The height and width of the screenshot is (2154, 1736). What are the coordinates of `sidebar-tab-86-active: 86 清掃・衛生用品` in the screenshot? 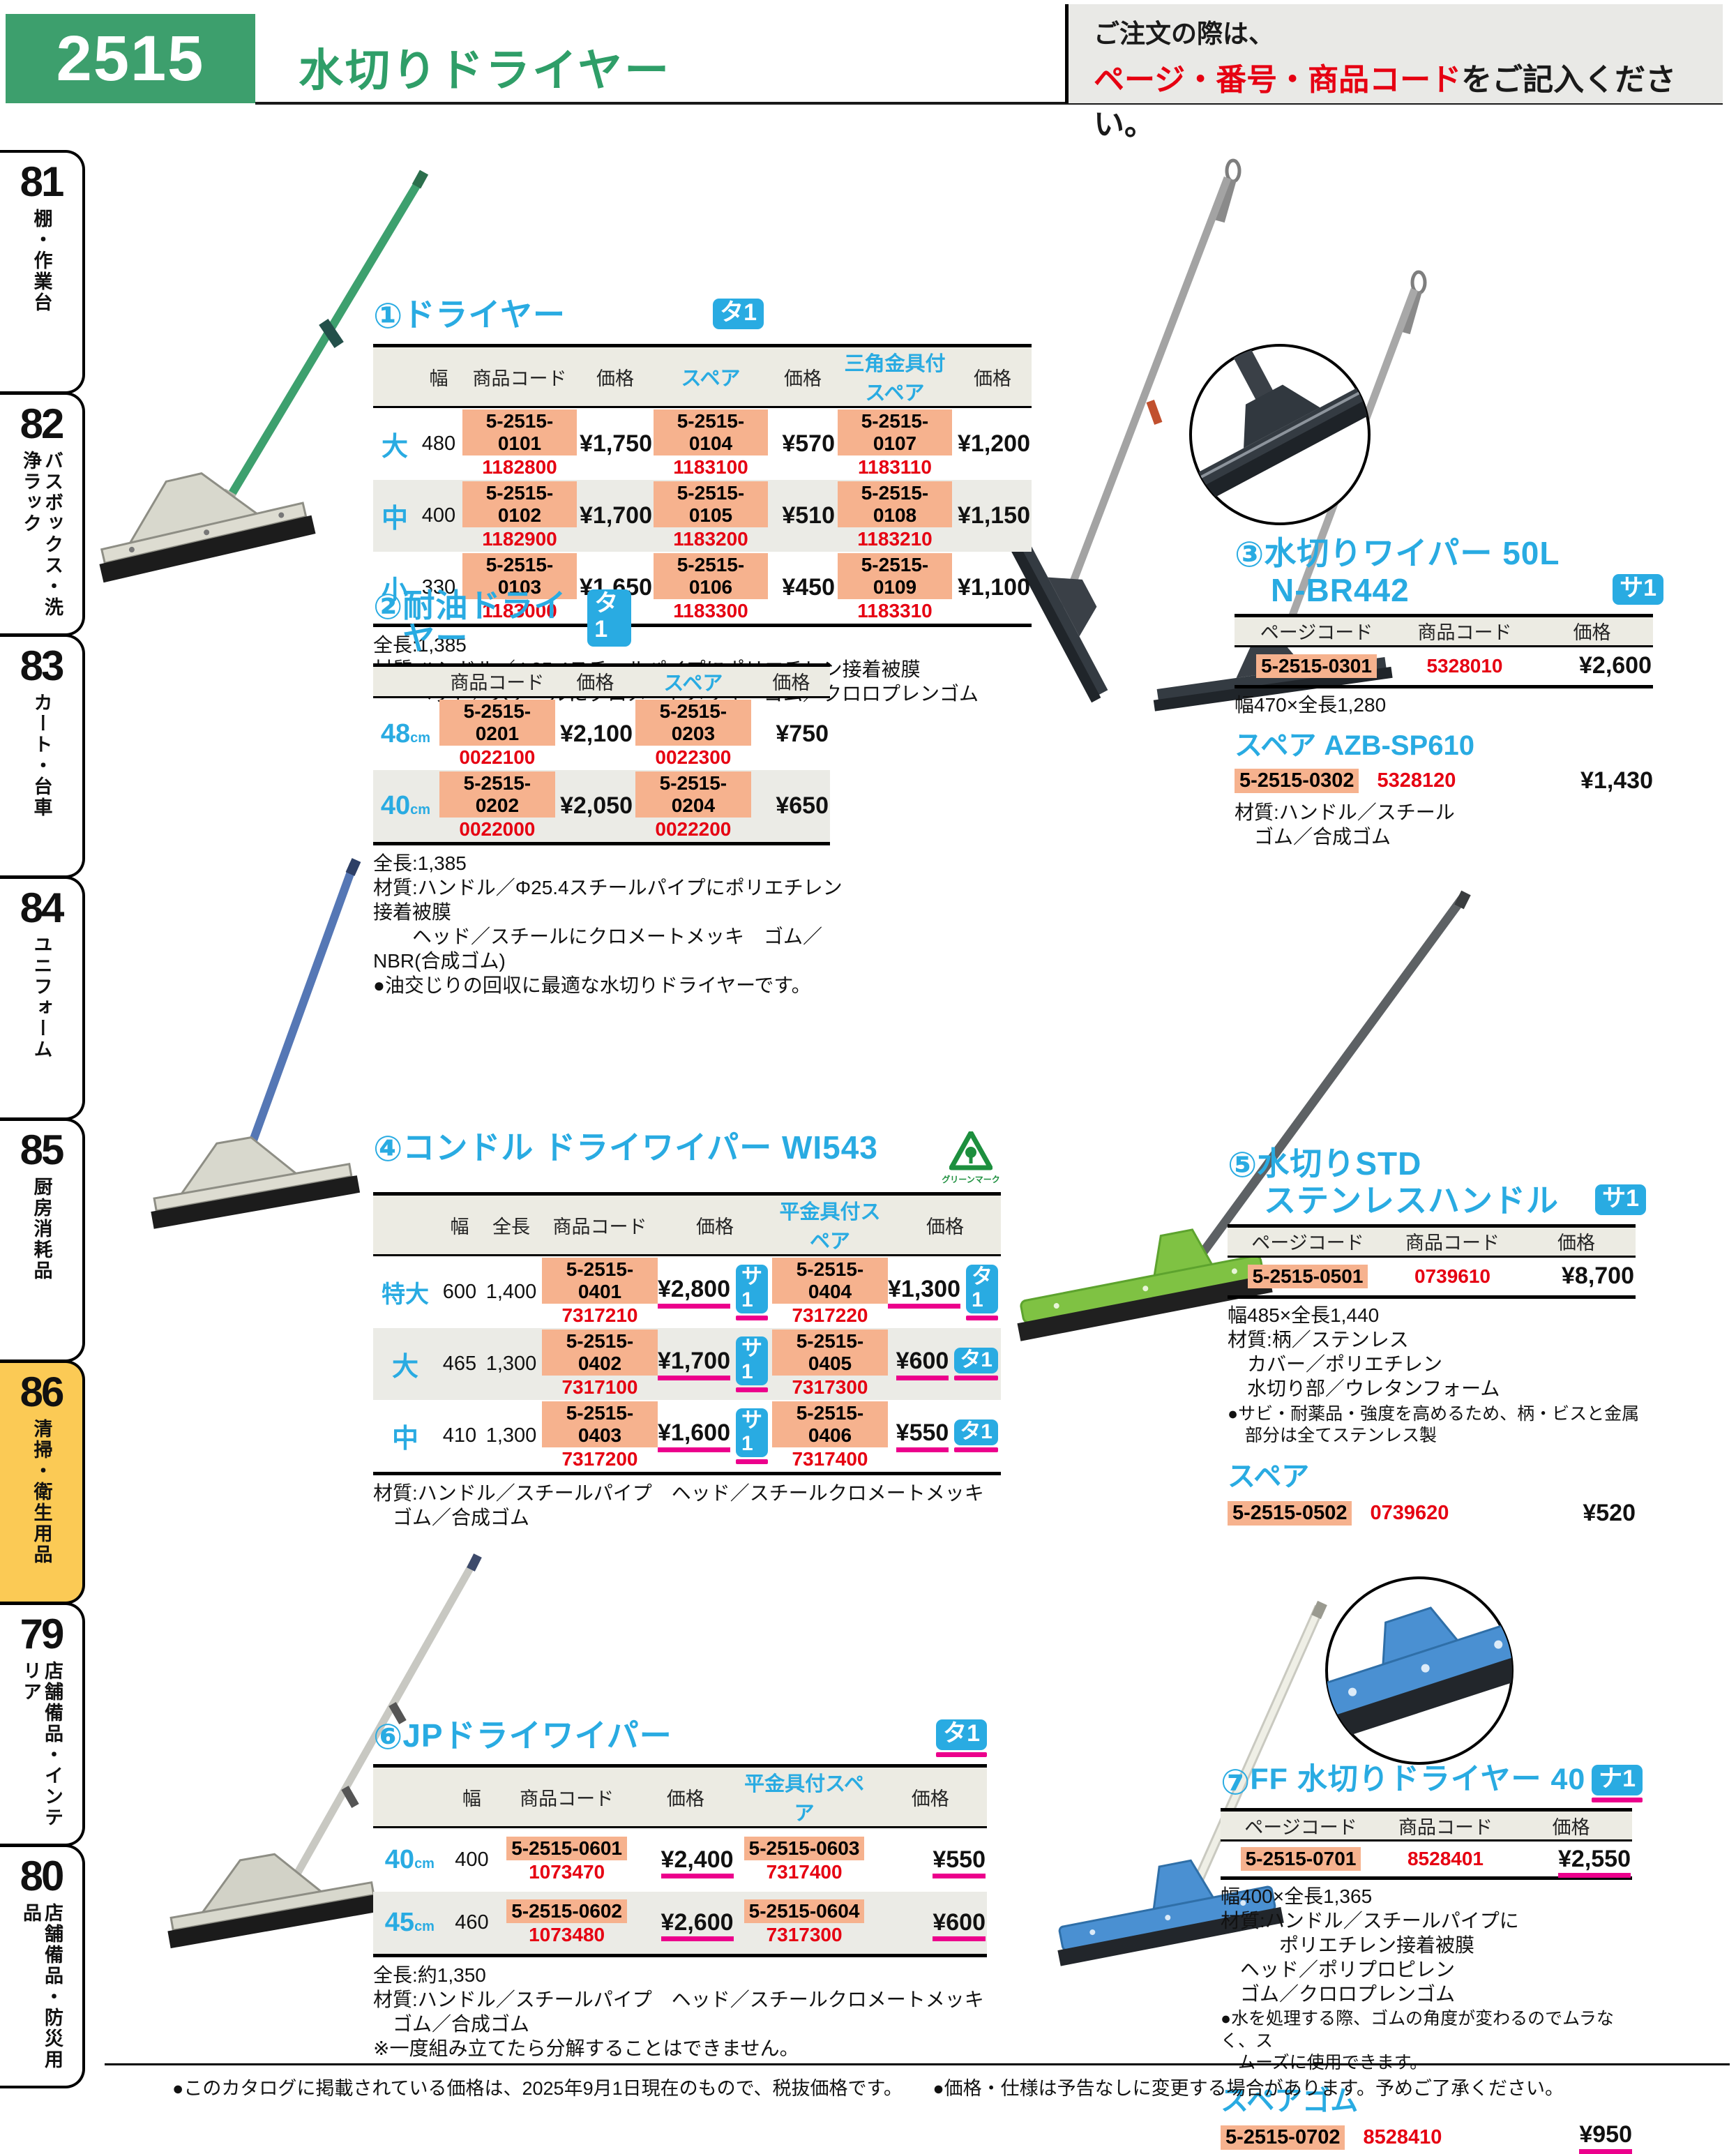 It's located at (42, 1482).